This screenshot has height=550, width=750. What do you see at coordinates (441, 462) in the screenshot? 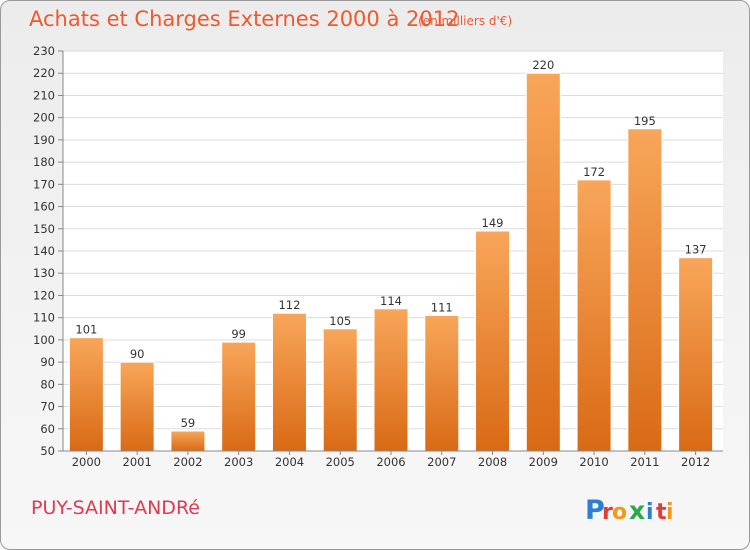
I see `x-tick-label: 2007` at bounding box center [441, 462].